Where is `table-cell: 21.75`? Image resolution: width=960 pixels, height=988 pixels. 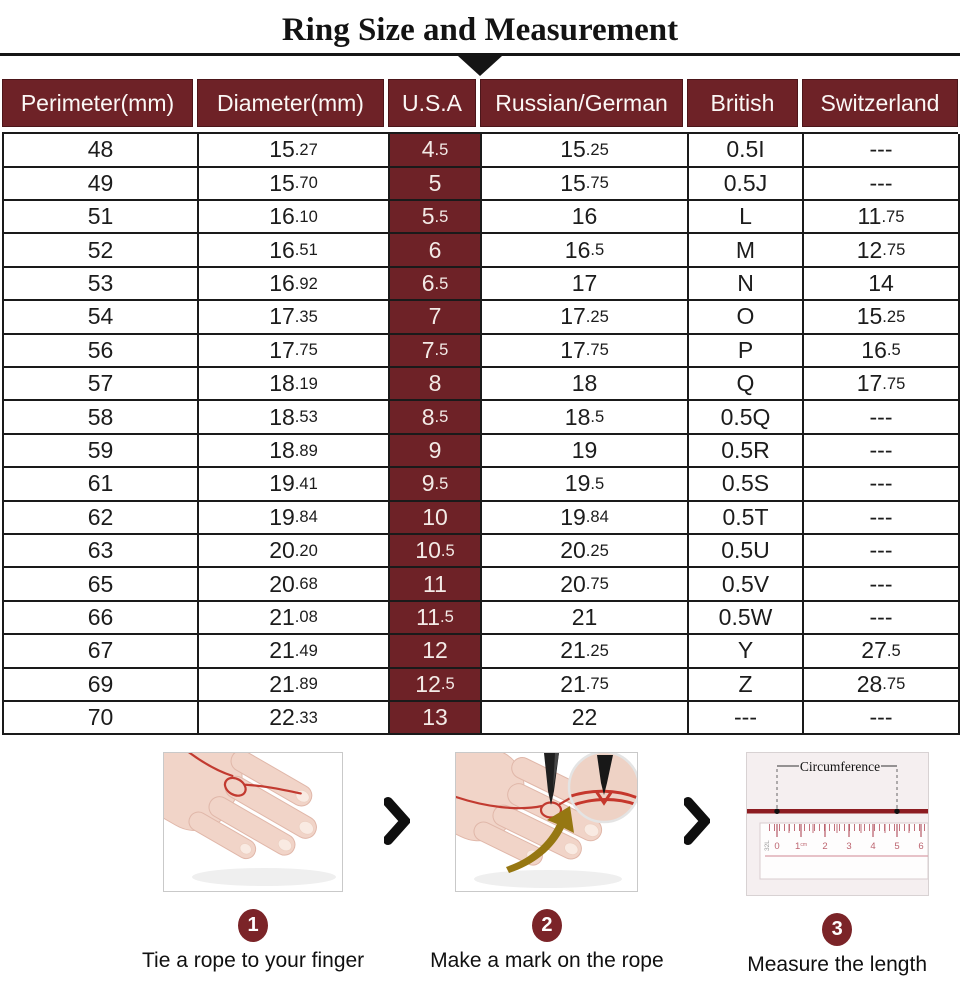
table-cell: 21.75 is located at coordinates (585, 685).